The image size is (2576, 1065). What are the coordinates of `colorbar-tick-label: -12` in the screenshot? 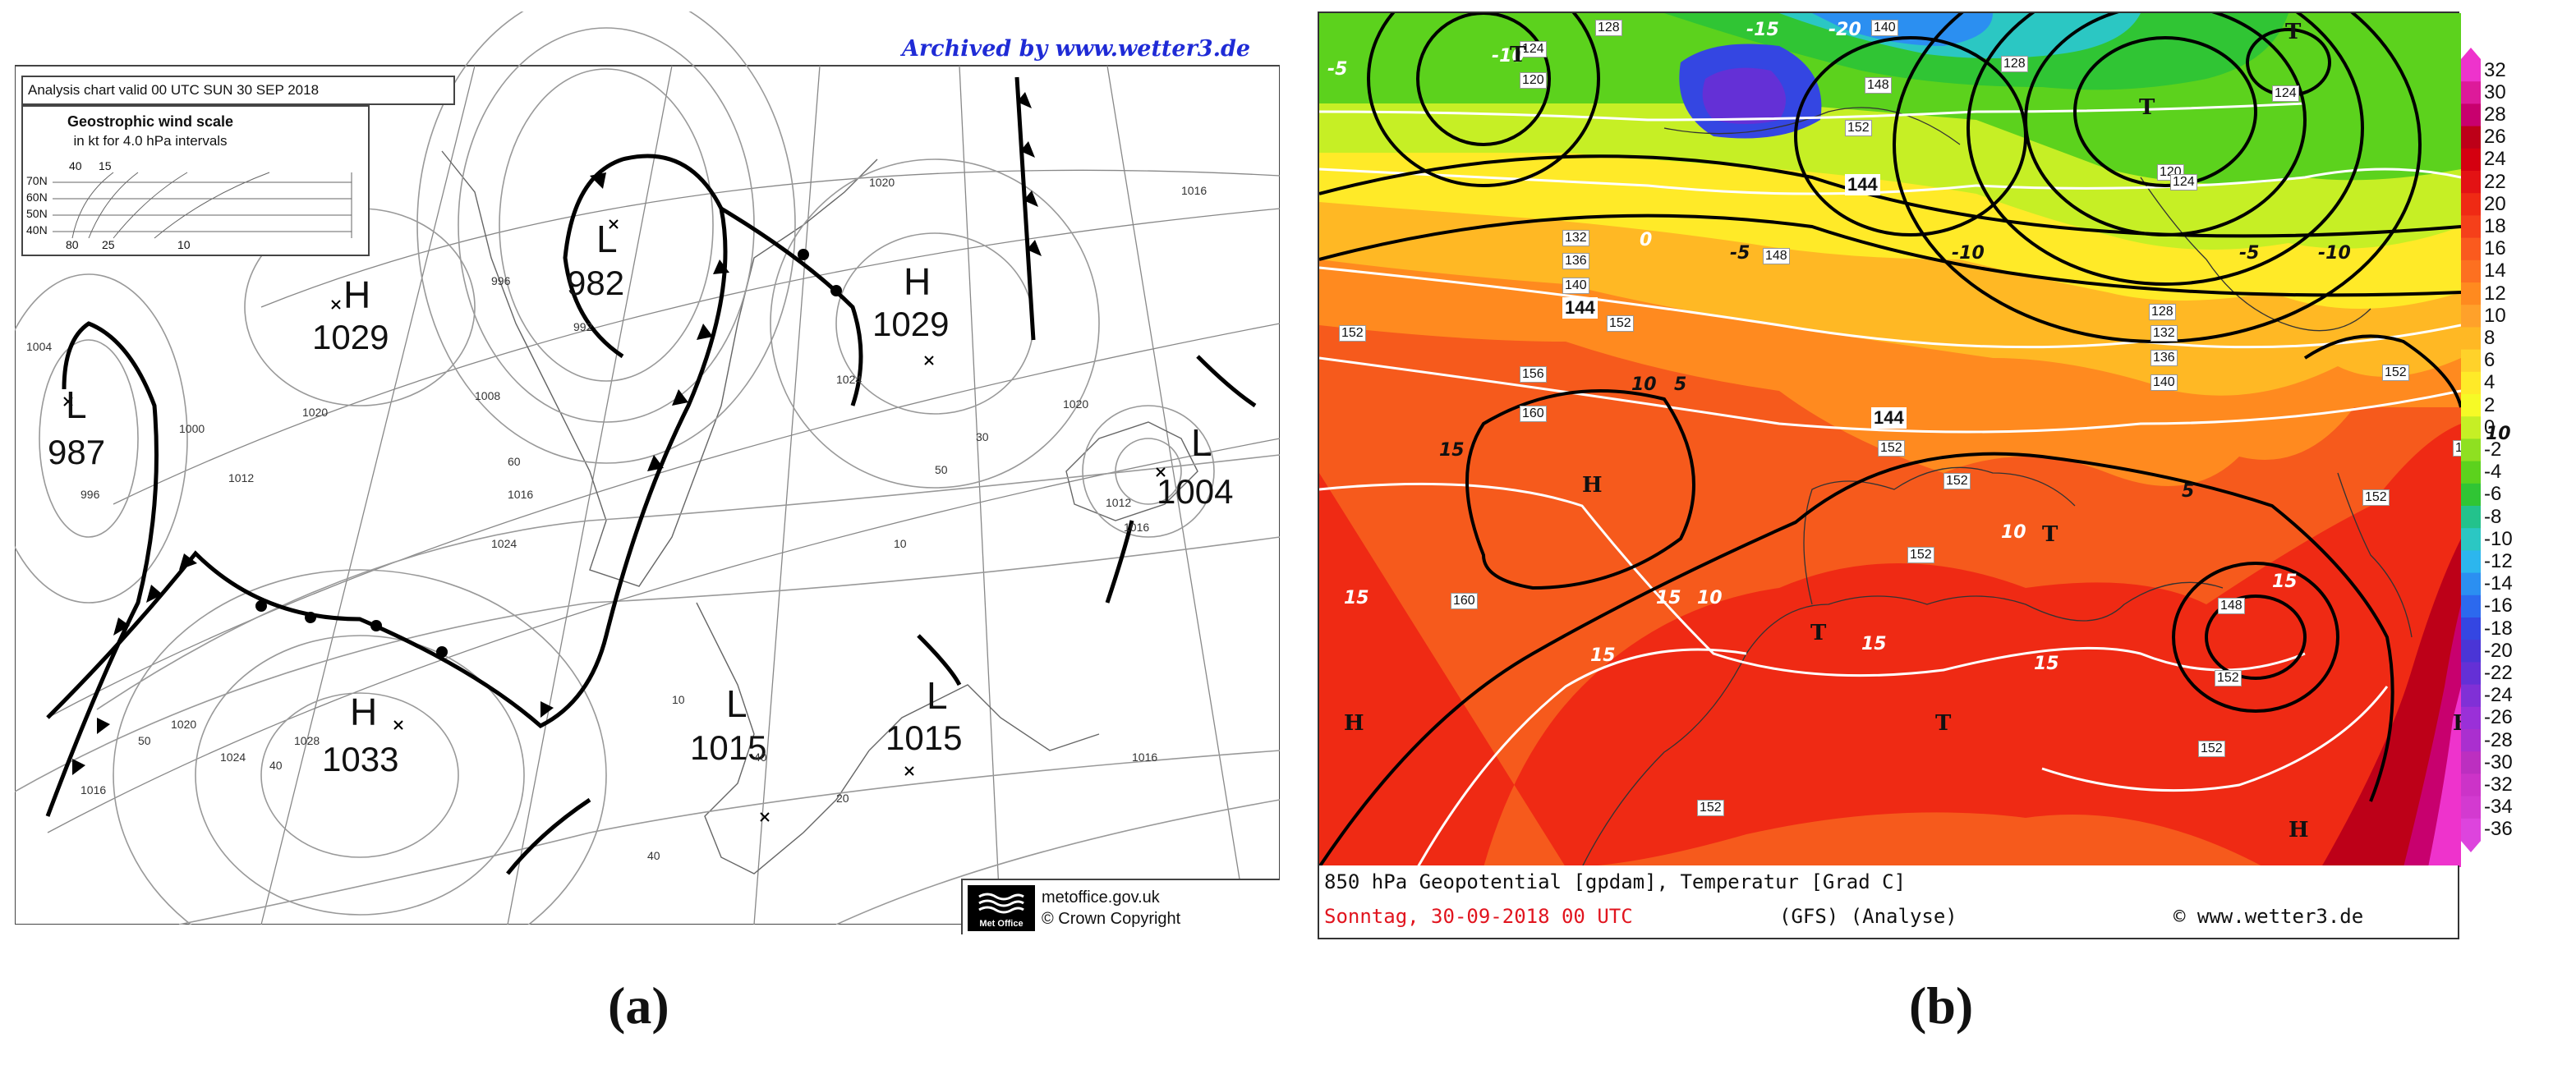 It's located at (2498, 561).